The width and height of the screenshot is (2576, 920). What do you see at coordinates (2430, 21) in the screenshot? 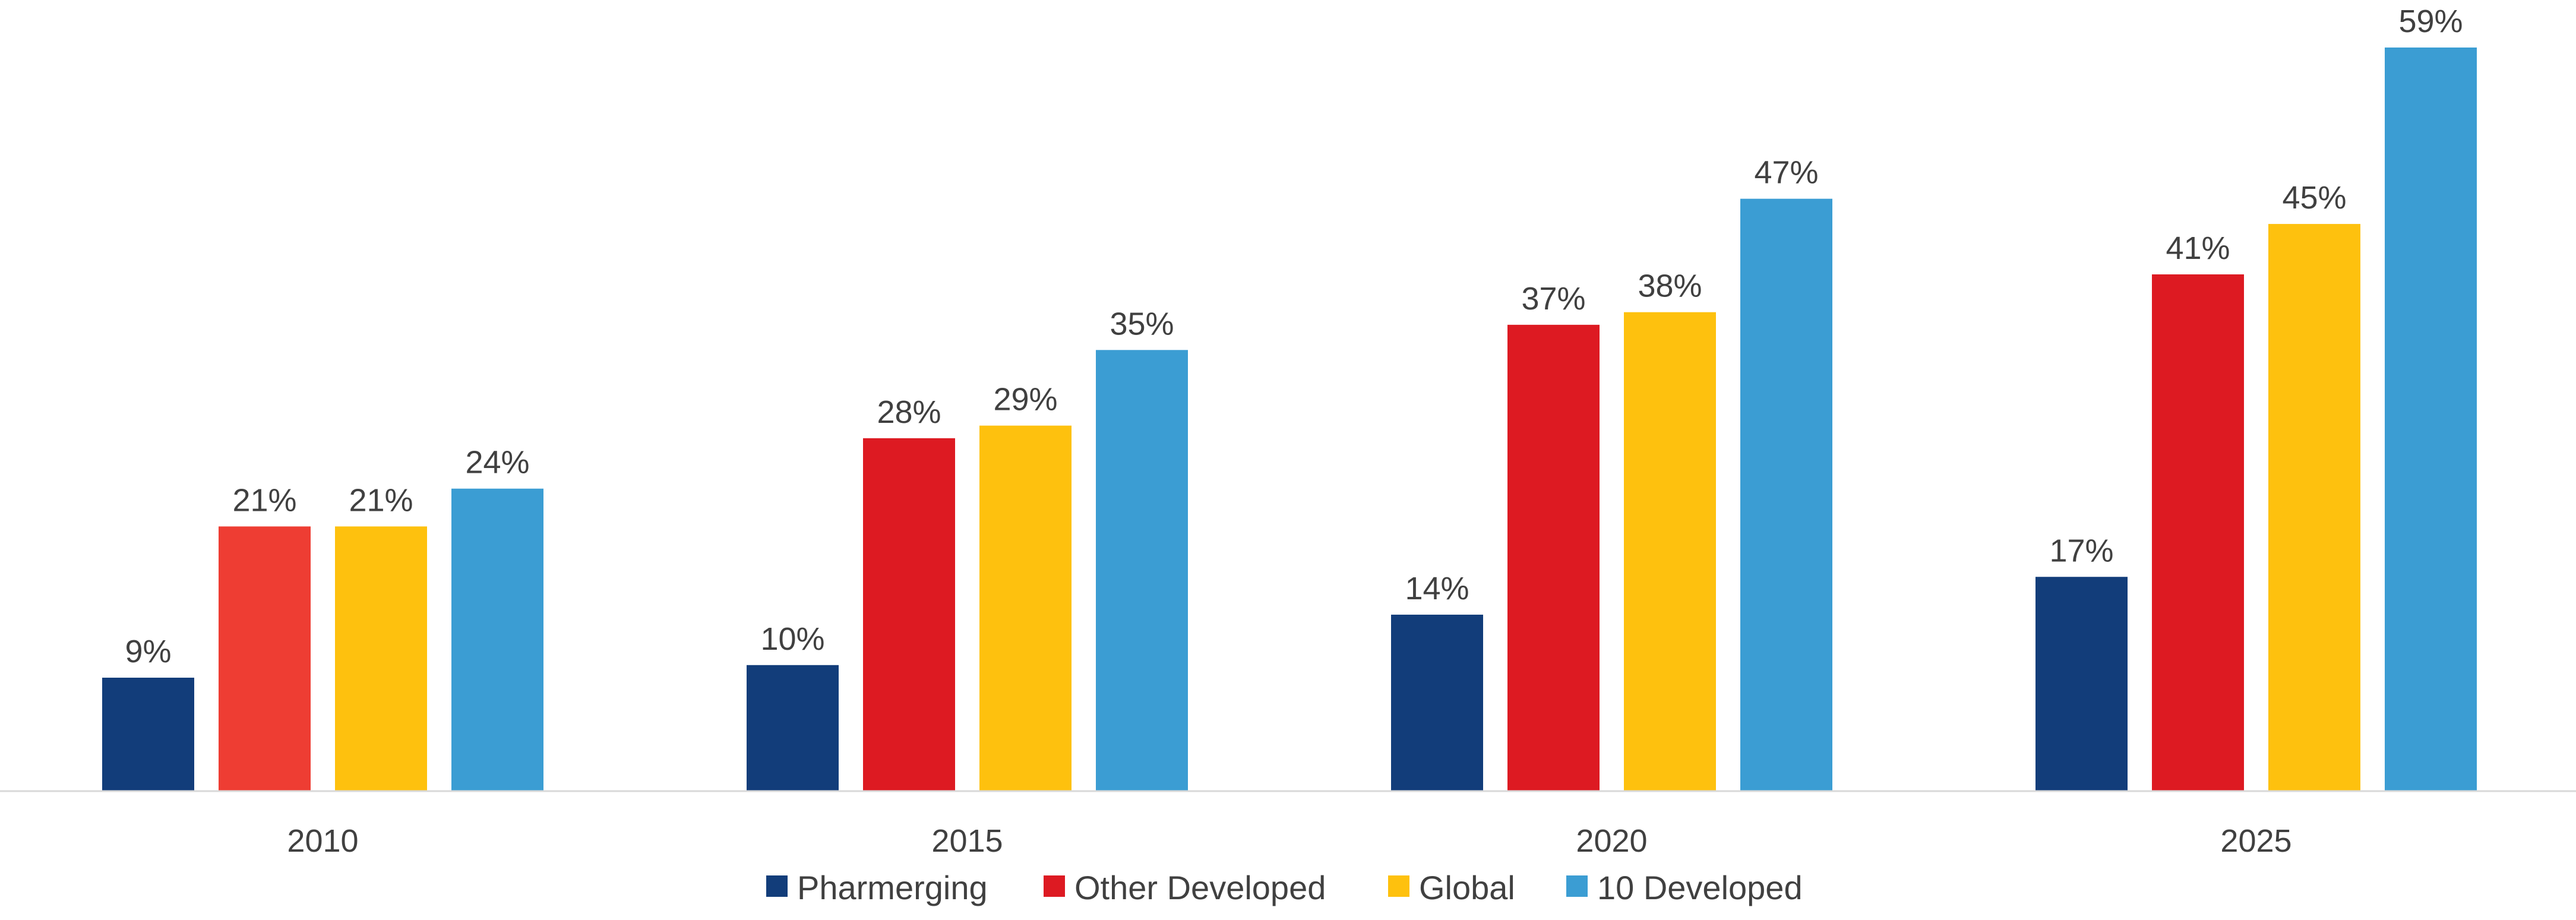
I see `data-label-10-developed-2025: 59%` at bounding box center [2430, 21].